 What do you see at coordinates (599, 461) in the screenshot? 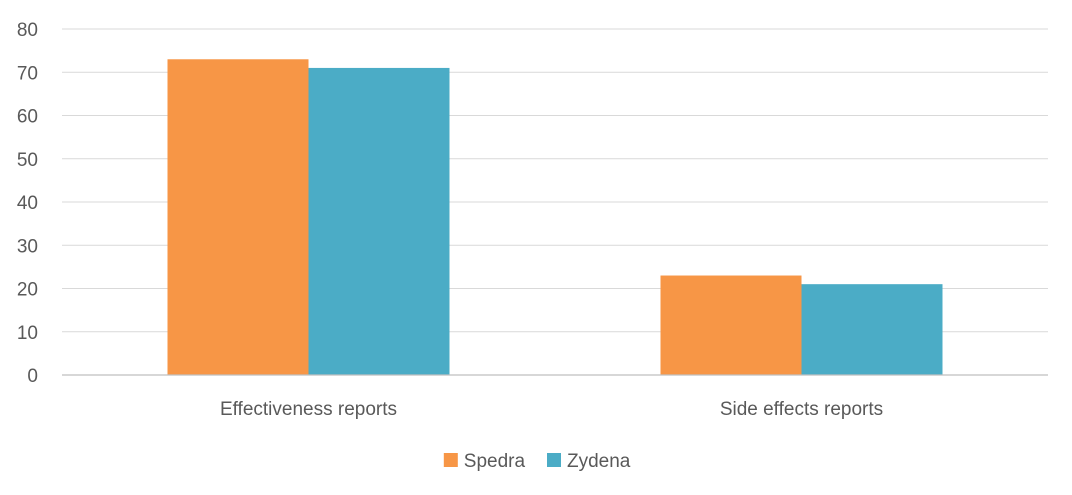
I see `legend-label: Zydena` at bounding box center [599, 461].